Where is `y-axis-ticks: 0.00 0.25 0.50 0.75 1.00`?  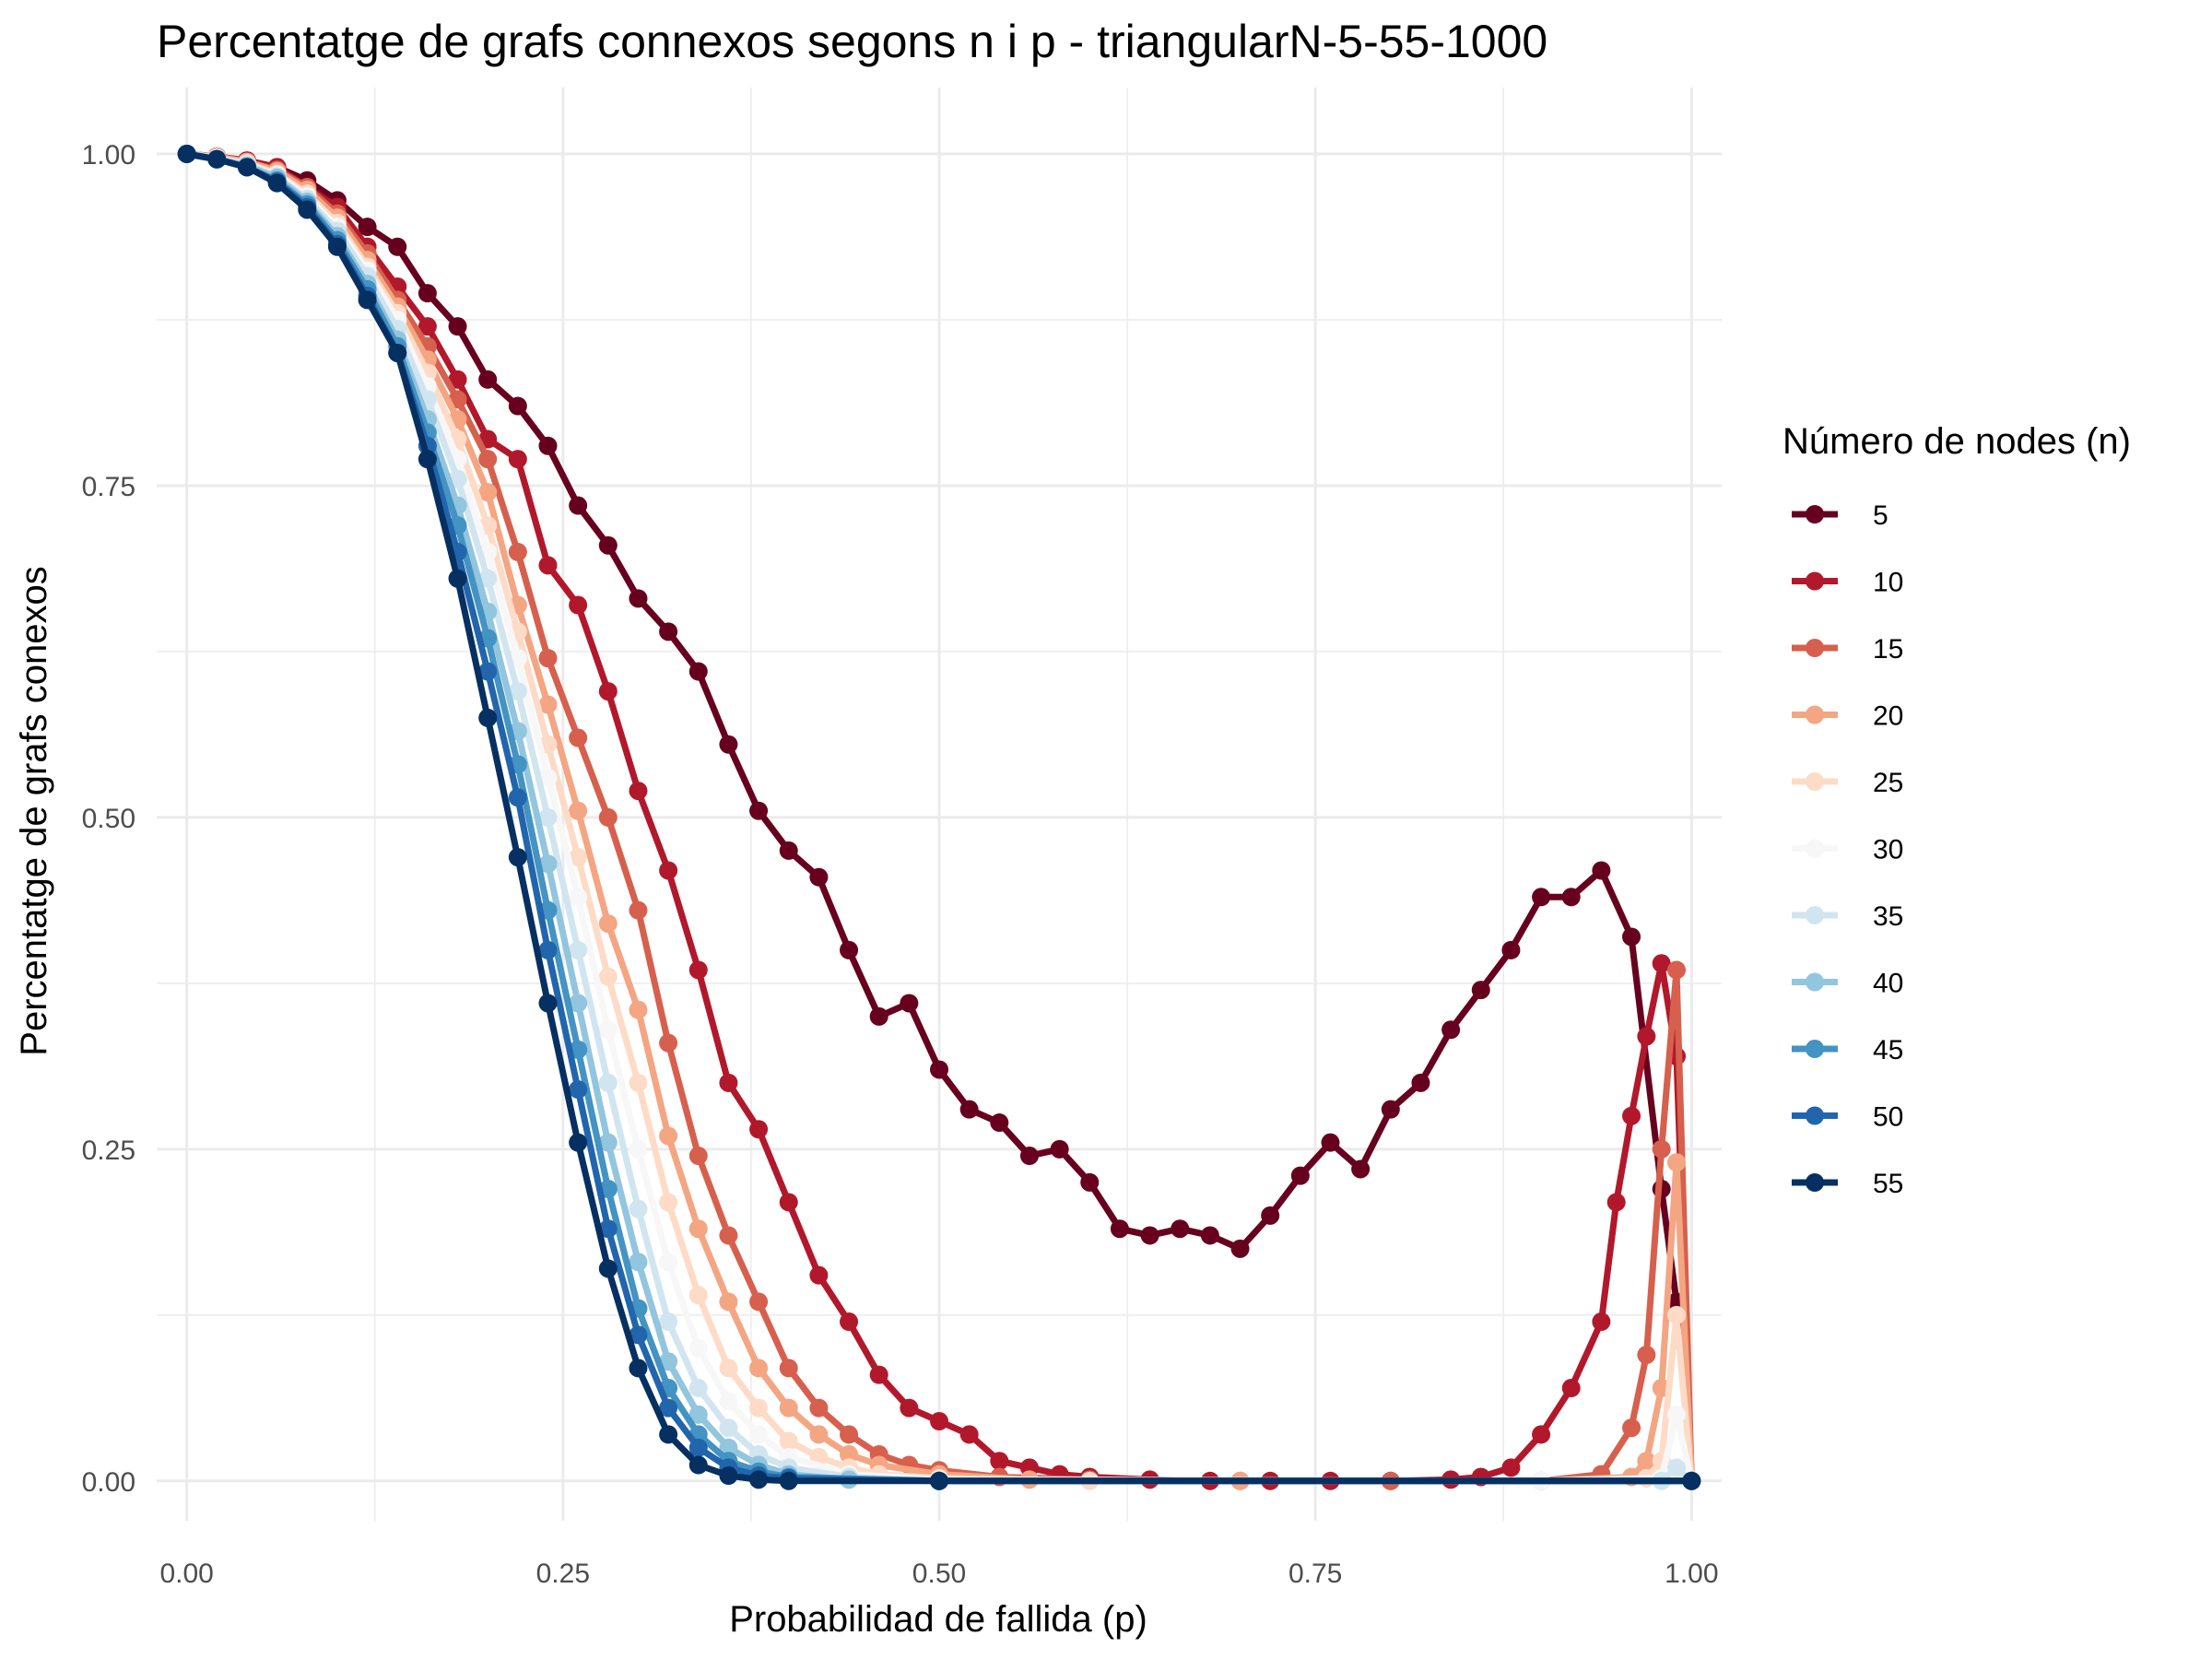
y-axis-ticks: 0.00 0.25 0.50 0.75 1.00 is located at coordinates (108, 819).